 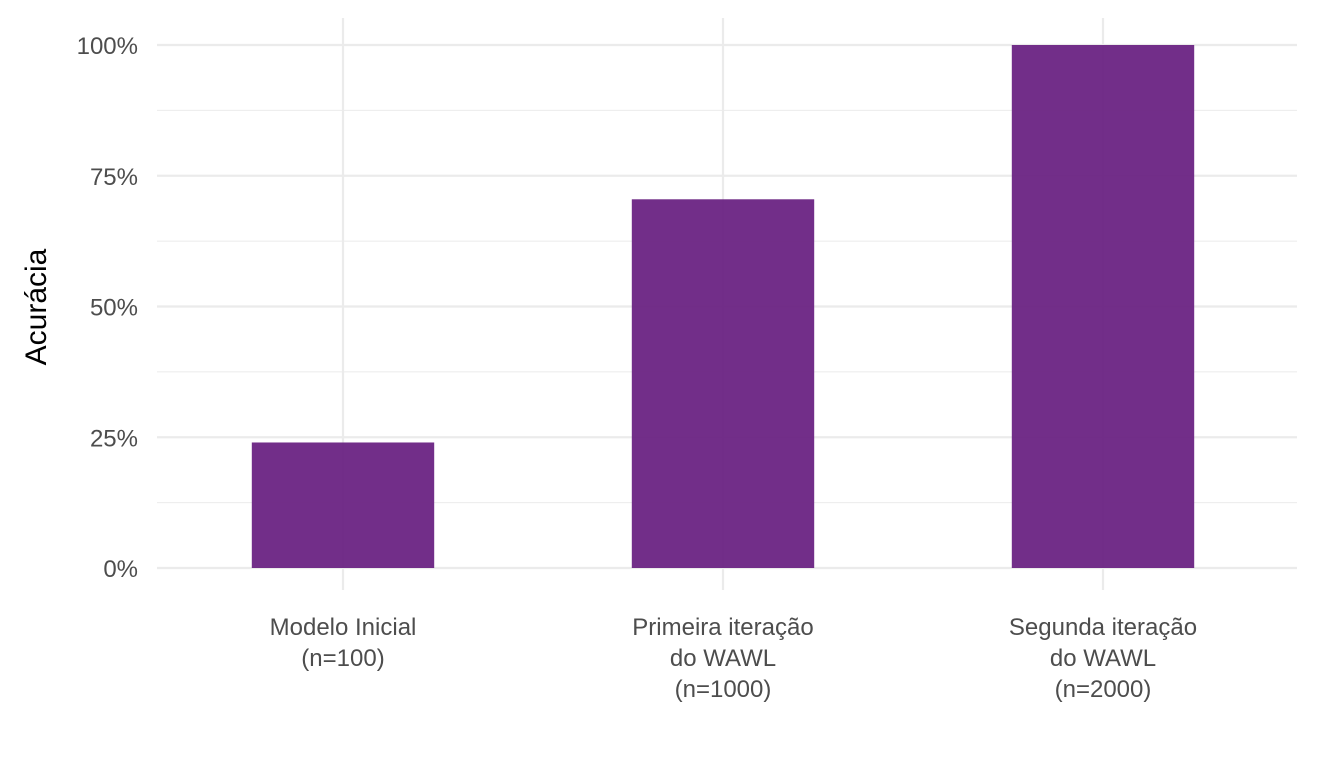 I want to click on x-tick-label-line: (n=2000), so click(x=1103, y=689).